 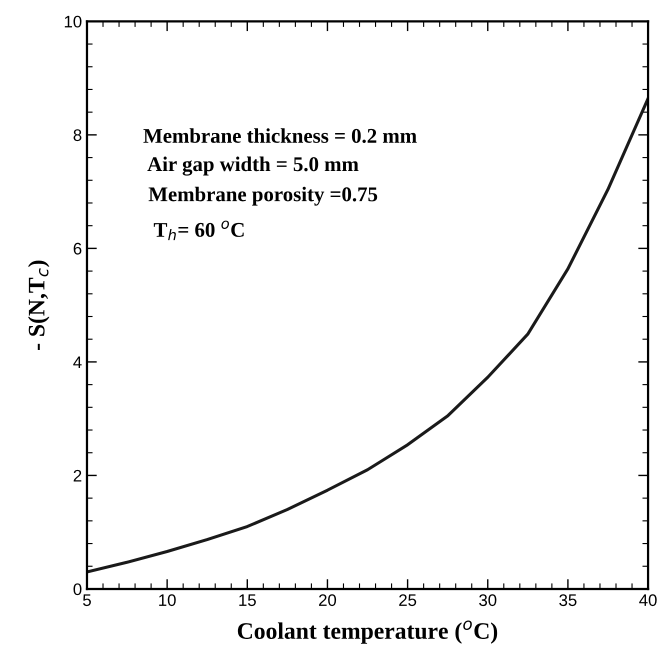 What do you see at coordinates (87, 600) in the screenshot?
I see `x-tick-label: 5` at bounding box center [87, 600].